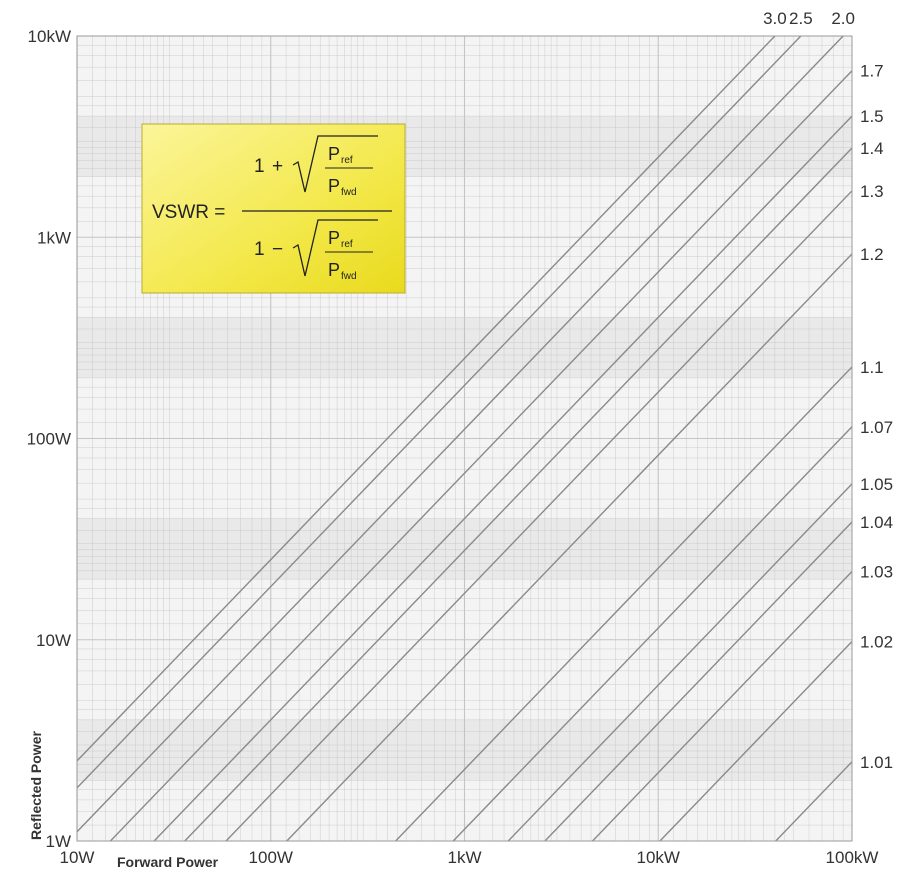 Image resolution: width=923 pixels, height=877 pixels. What do you see at coordinates (59, 841) in the screenshot?
I see `y-tick-label: 1W` at bounding box center [59, 841].